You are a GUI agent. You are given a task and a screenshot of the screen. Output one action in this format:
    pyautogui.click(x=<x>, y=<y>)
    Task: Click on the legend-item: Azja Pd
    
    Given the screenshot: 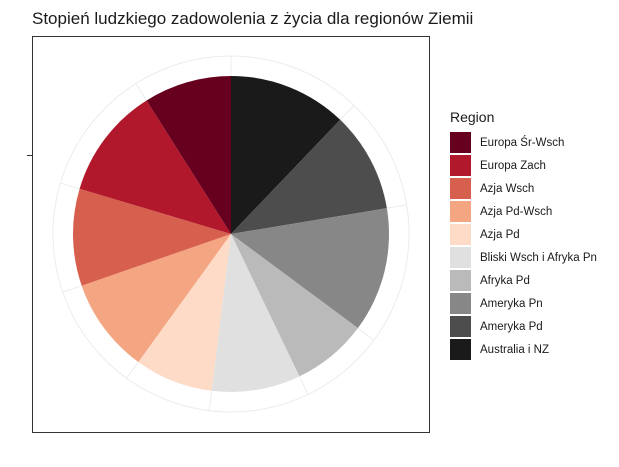 What is the action you would take?
    pyautogui.click(x=523, y=234)
    